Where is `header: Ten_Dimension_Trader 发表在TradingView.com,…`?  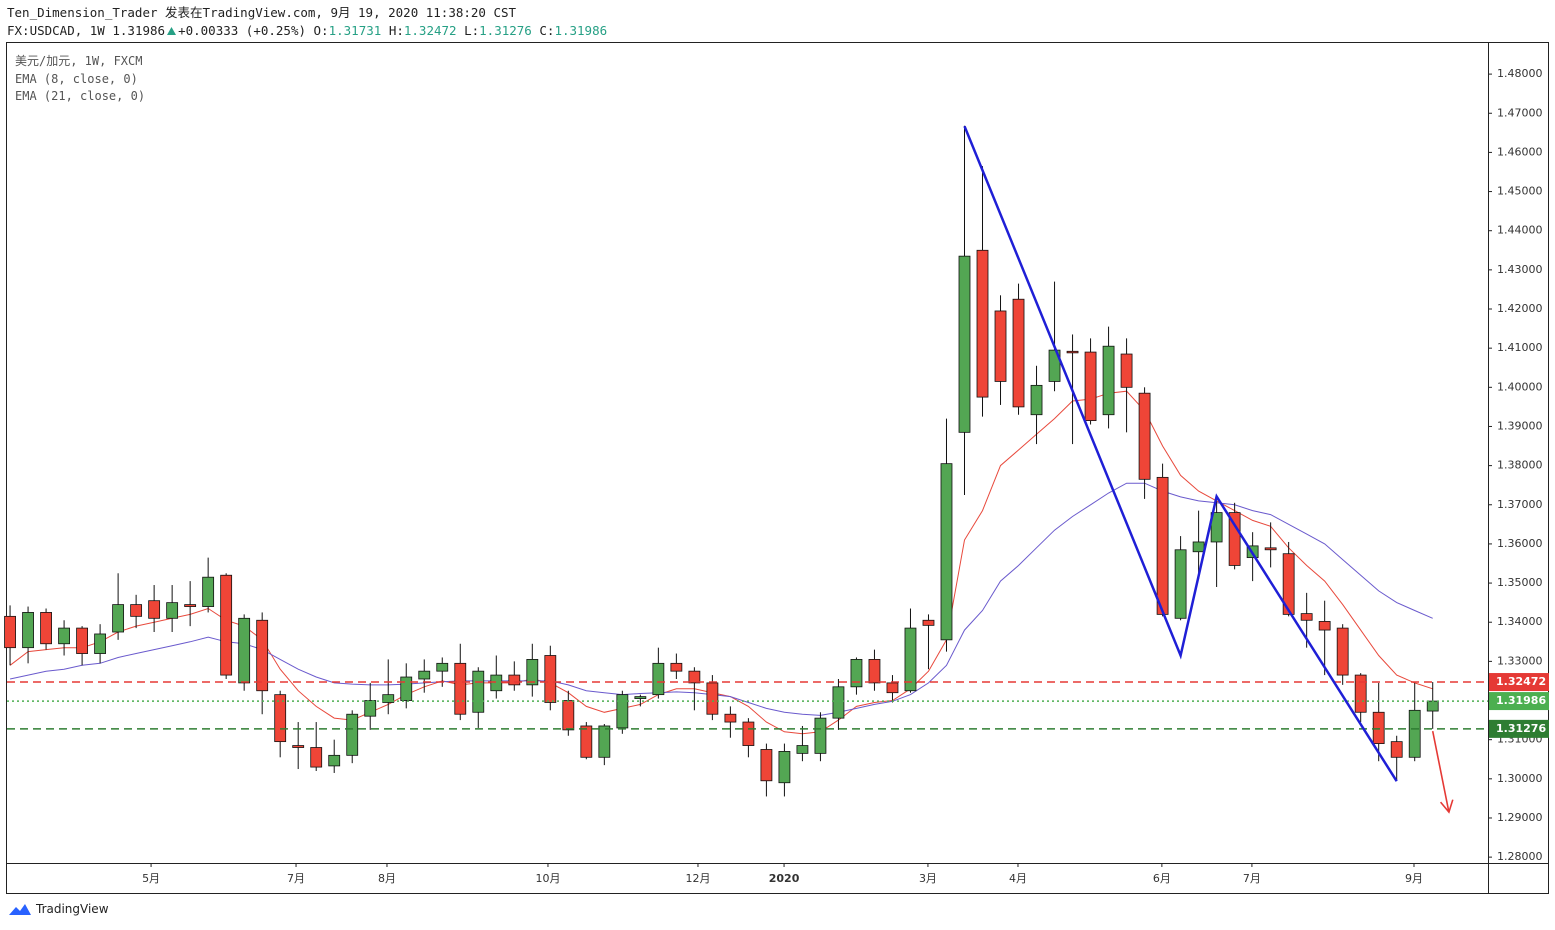 header: Ten_Dimension_Trader 发表在TradingView.com,… is located at coordinates (307, 22).